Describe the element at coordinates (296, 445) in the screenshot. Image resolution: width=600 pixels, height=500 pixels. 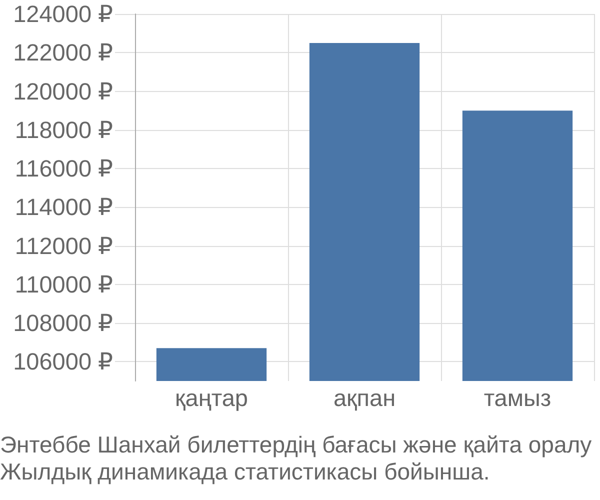
I see `text: Энтеббе Шанхай билеттердің бағасы және қайта оралу` at that location.